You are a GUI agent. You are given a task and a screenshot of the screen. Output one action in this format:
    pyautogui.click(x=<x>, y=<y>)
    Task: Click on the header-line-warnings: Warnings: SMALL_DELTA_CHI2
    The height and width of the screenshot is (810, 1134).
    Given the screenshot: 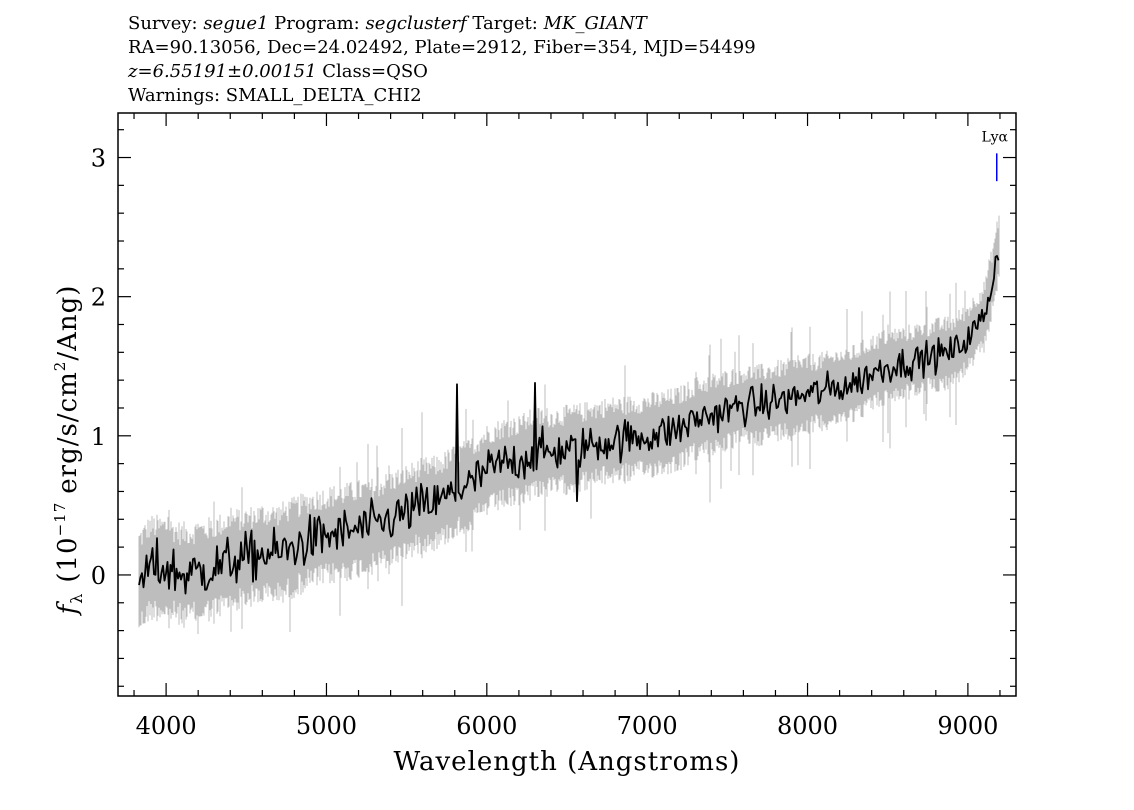 What is the action you would take?
    pyautogui.click(x=275, y=95)
    